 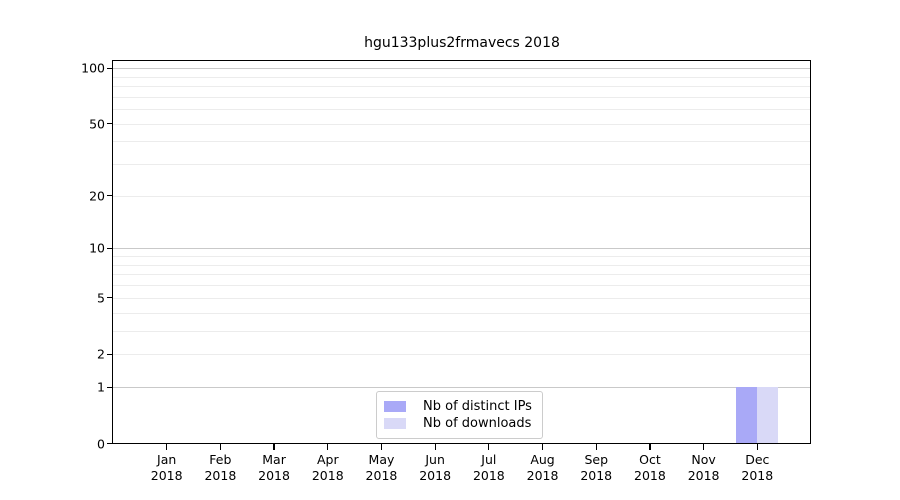 What do you see at coordinates (477, 423) in the screenshot?
I see `legend-label-downloads: Nb of downloads` at bounding box center [477, 423].